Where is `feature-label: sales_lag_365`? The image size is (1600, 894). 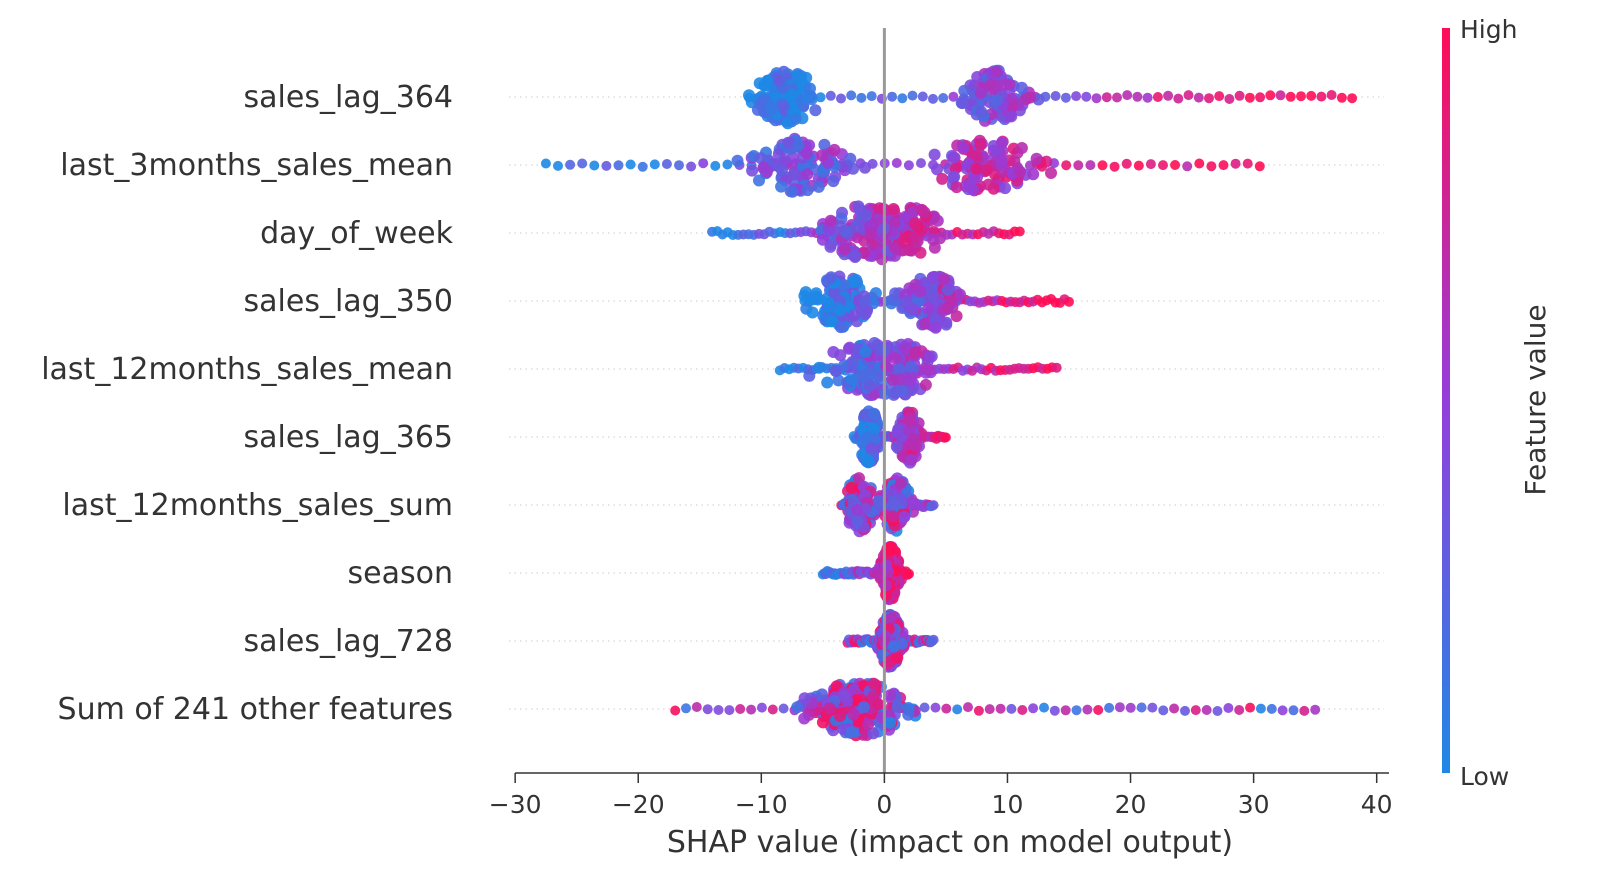 feature-label: sales_lag_365 is located at coordinates (348, 437).